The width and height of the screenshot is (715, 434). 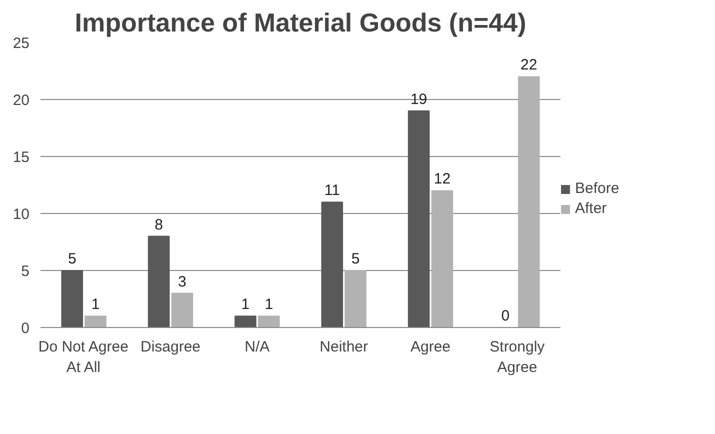 What do you see at coordinates (332, 191) in the screenshot?
I see `data-label: 11` at bounding box center [332, 191].